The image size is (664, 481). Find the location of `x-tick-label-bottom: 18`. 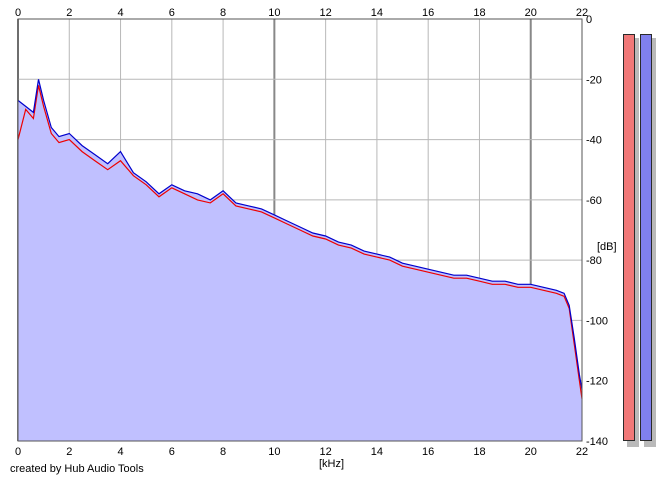

x-tick-label-bottom: 18 is located at coordinates (479, 452).